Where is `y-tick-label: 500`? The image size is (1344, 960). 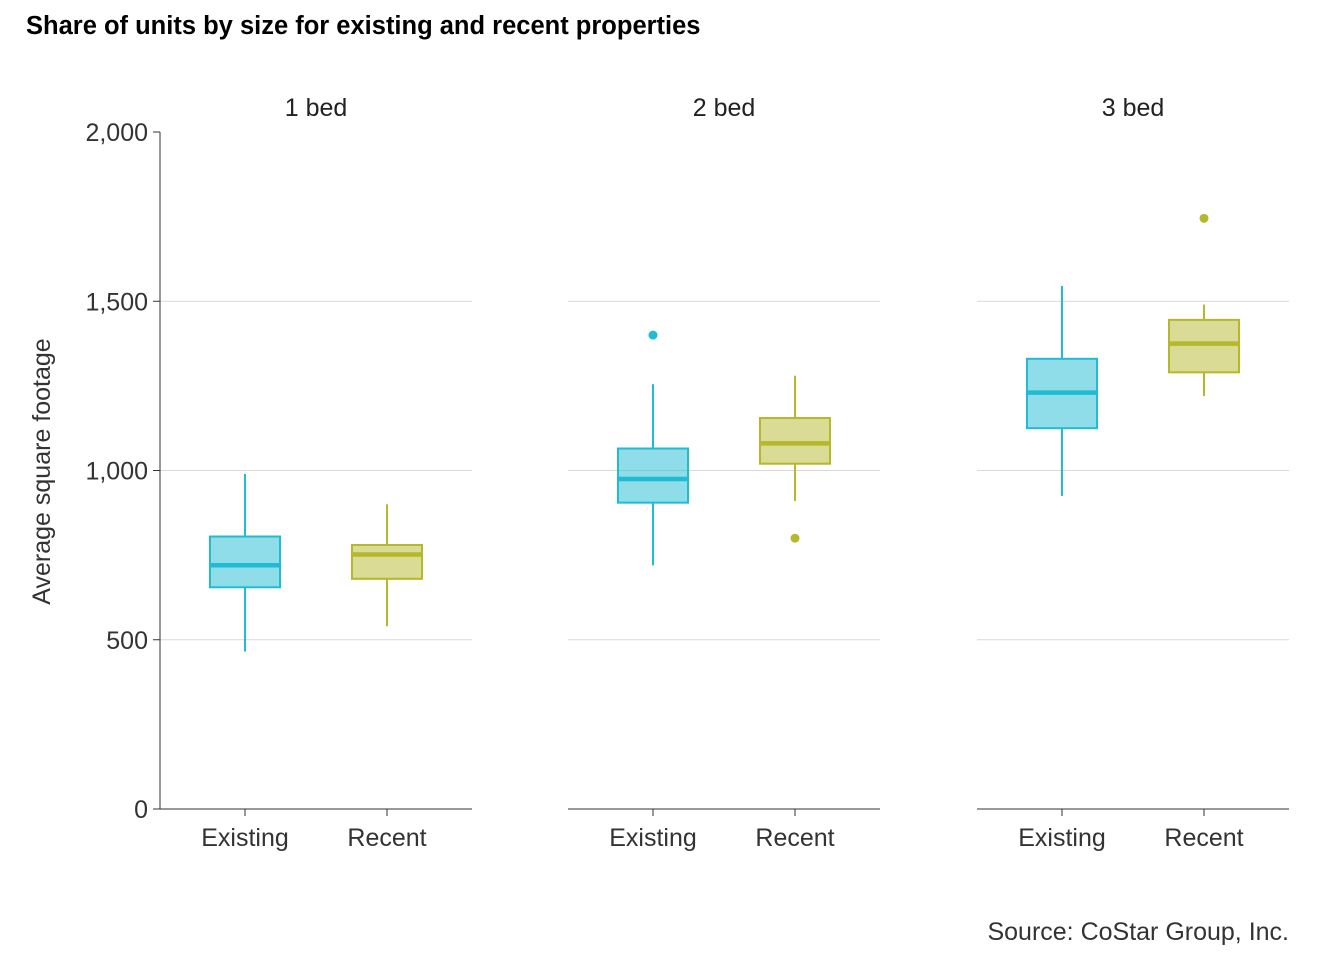 y-tick-label: 500 is located at coordinates (127, 641).